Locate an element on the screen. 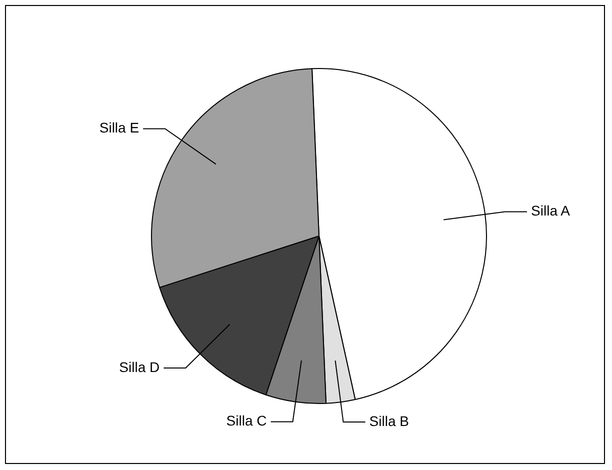  slice-label: Silla C is located at coordinates (246, 420).